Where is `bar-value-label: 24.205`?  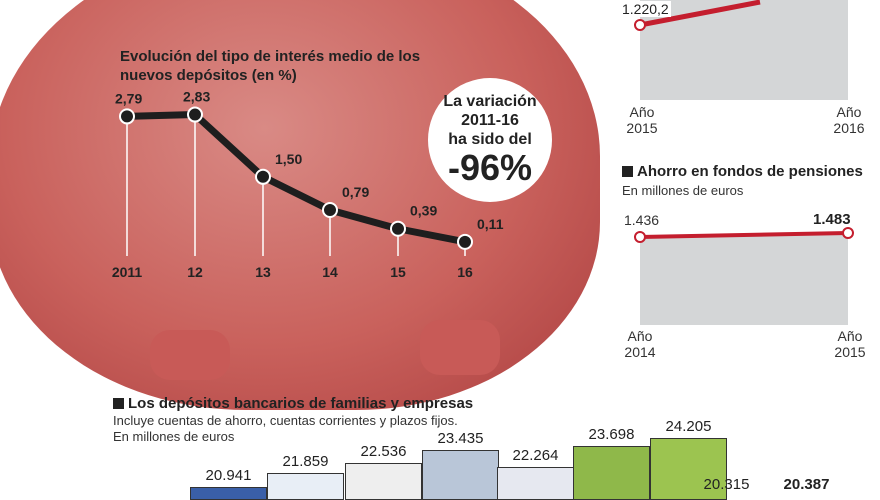 bar-value-label: 24.205 is located at coordinates (688, 427).